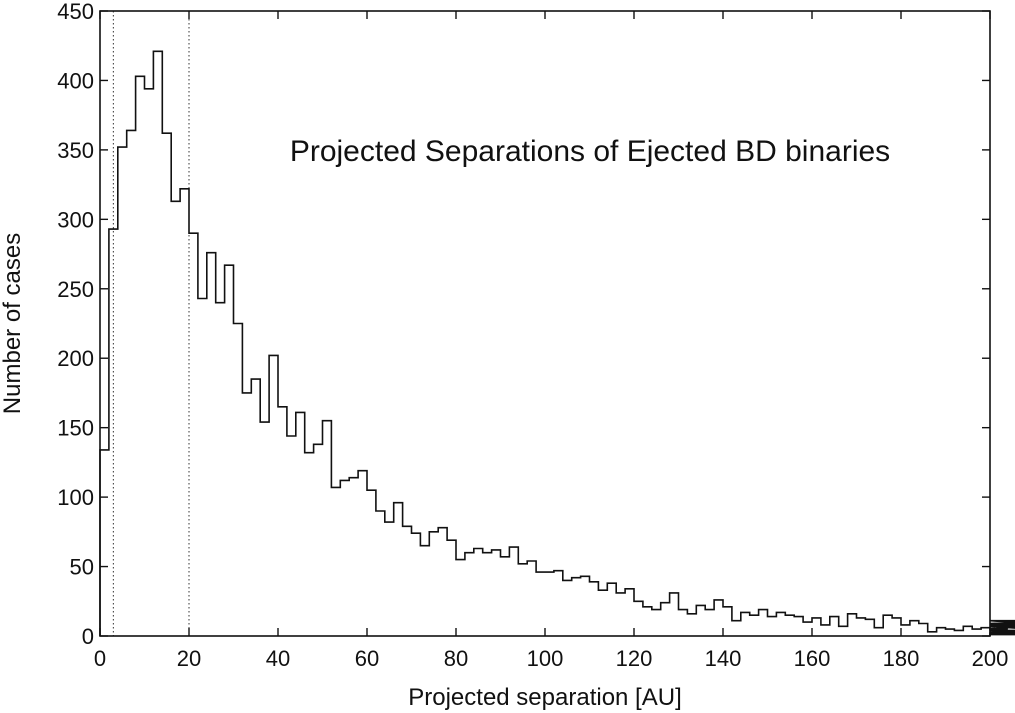 The width and height of the screenshot is (1015, 713). I want to click on x-tick-label: 140, so click(723, 658).